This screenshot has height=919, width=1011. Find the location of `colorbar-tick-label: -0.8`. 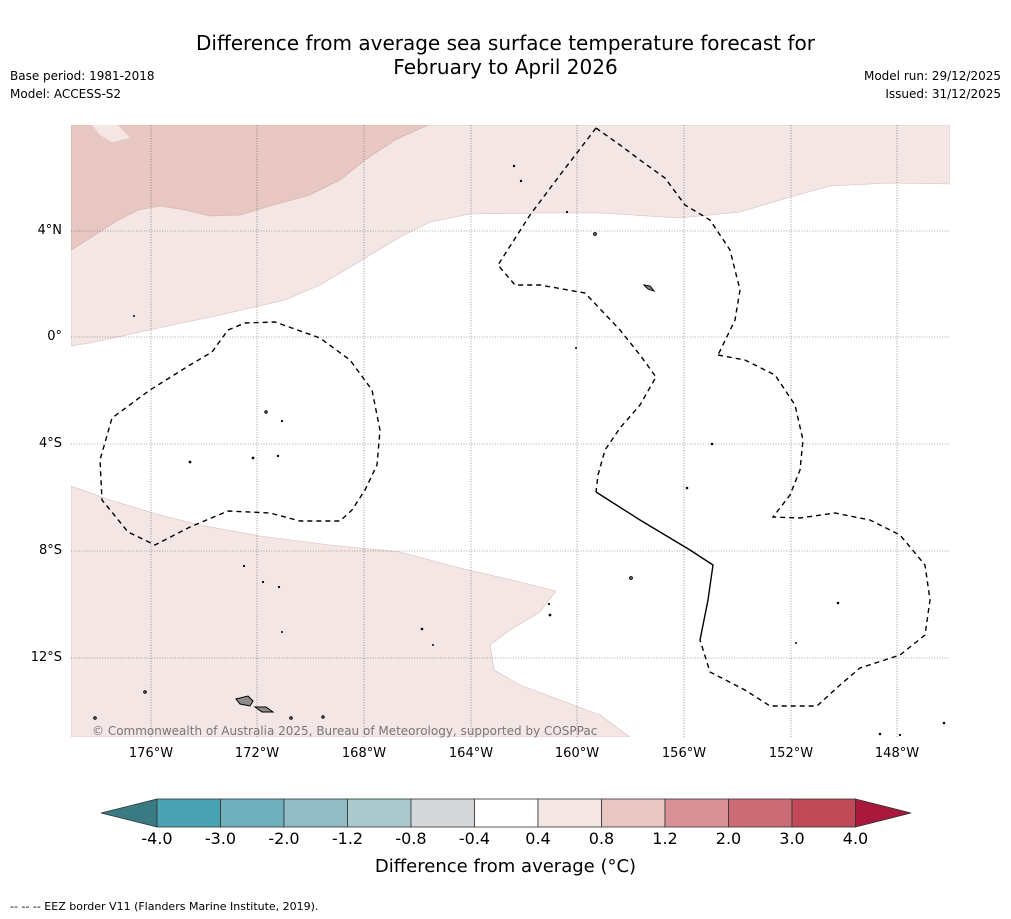

colorbar-tick-label: -0.8 is located at coordinates (411, 838).